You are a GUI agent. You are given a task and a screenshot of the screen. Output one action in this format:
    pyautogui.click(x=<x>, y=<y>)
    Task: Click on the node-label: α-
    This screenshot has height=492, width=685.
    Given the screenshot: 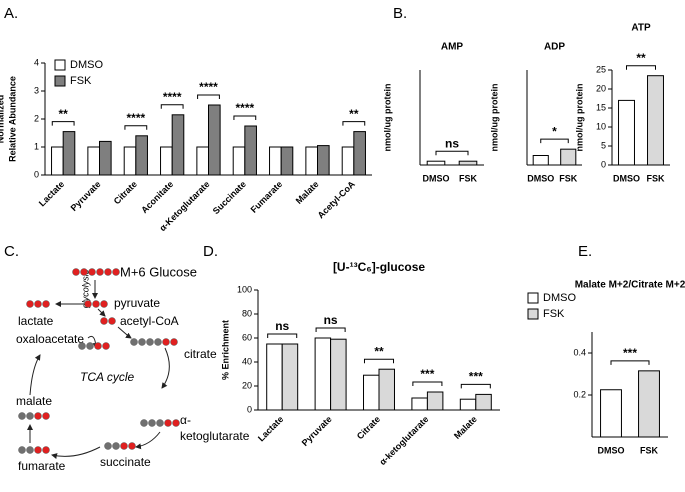 What is the action you would take?
    pyautogui.click(x=185, y=420)
    